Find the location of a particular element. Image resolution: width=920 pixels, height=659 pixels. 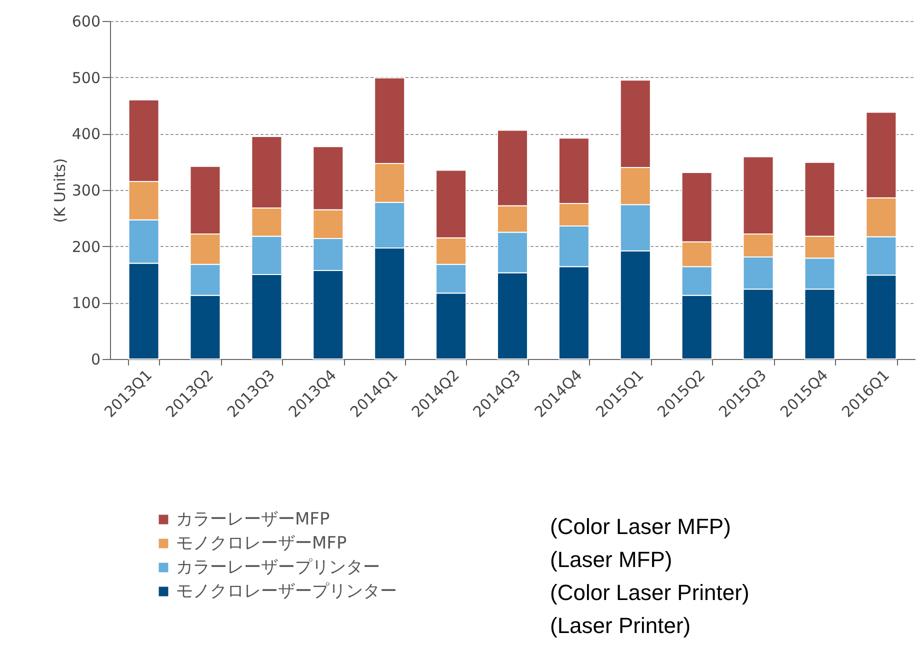

legend-label: カラーレーザーMFP is located at coordinates (253, 520).